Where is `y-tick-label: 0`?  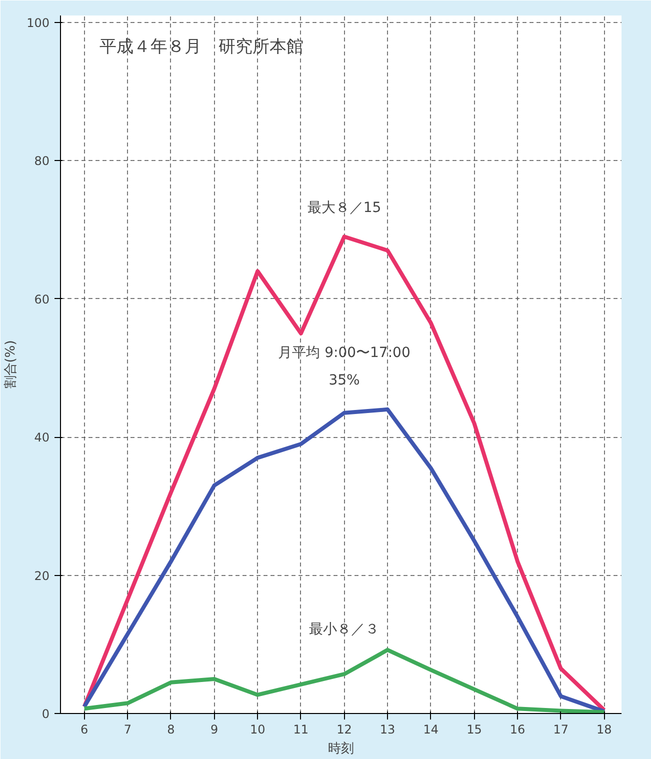 y-tick-label: 0 is located at coordinates (46, 714).